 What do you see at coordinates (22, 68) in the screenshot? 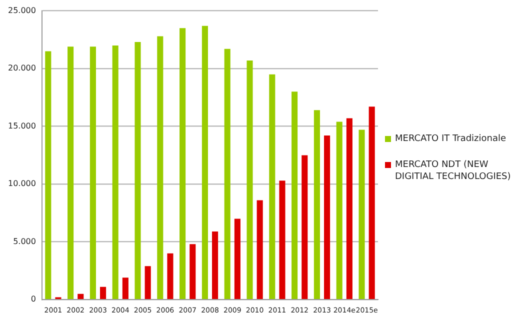
I see `y-tick-label: 20.000` at bounding box center [22, 68].